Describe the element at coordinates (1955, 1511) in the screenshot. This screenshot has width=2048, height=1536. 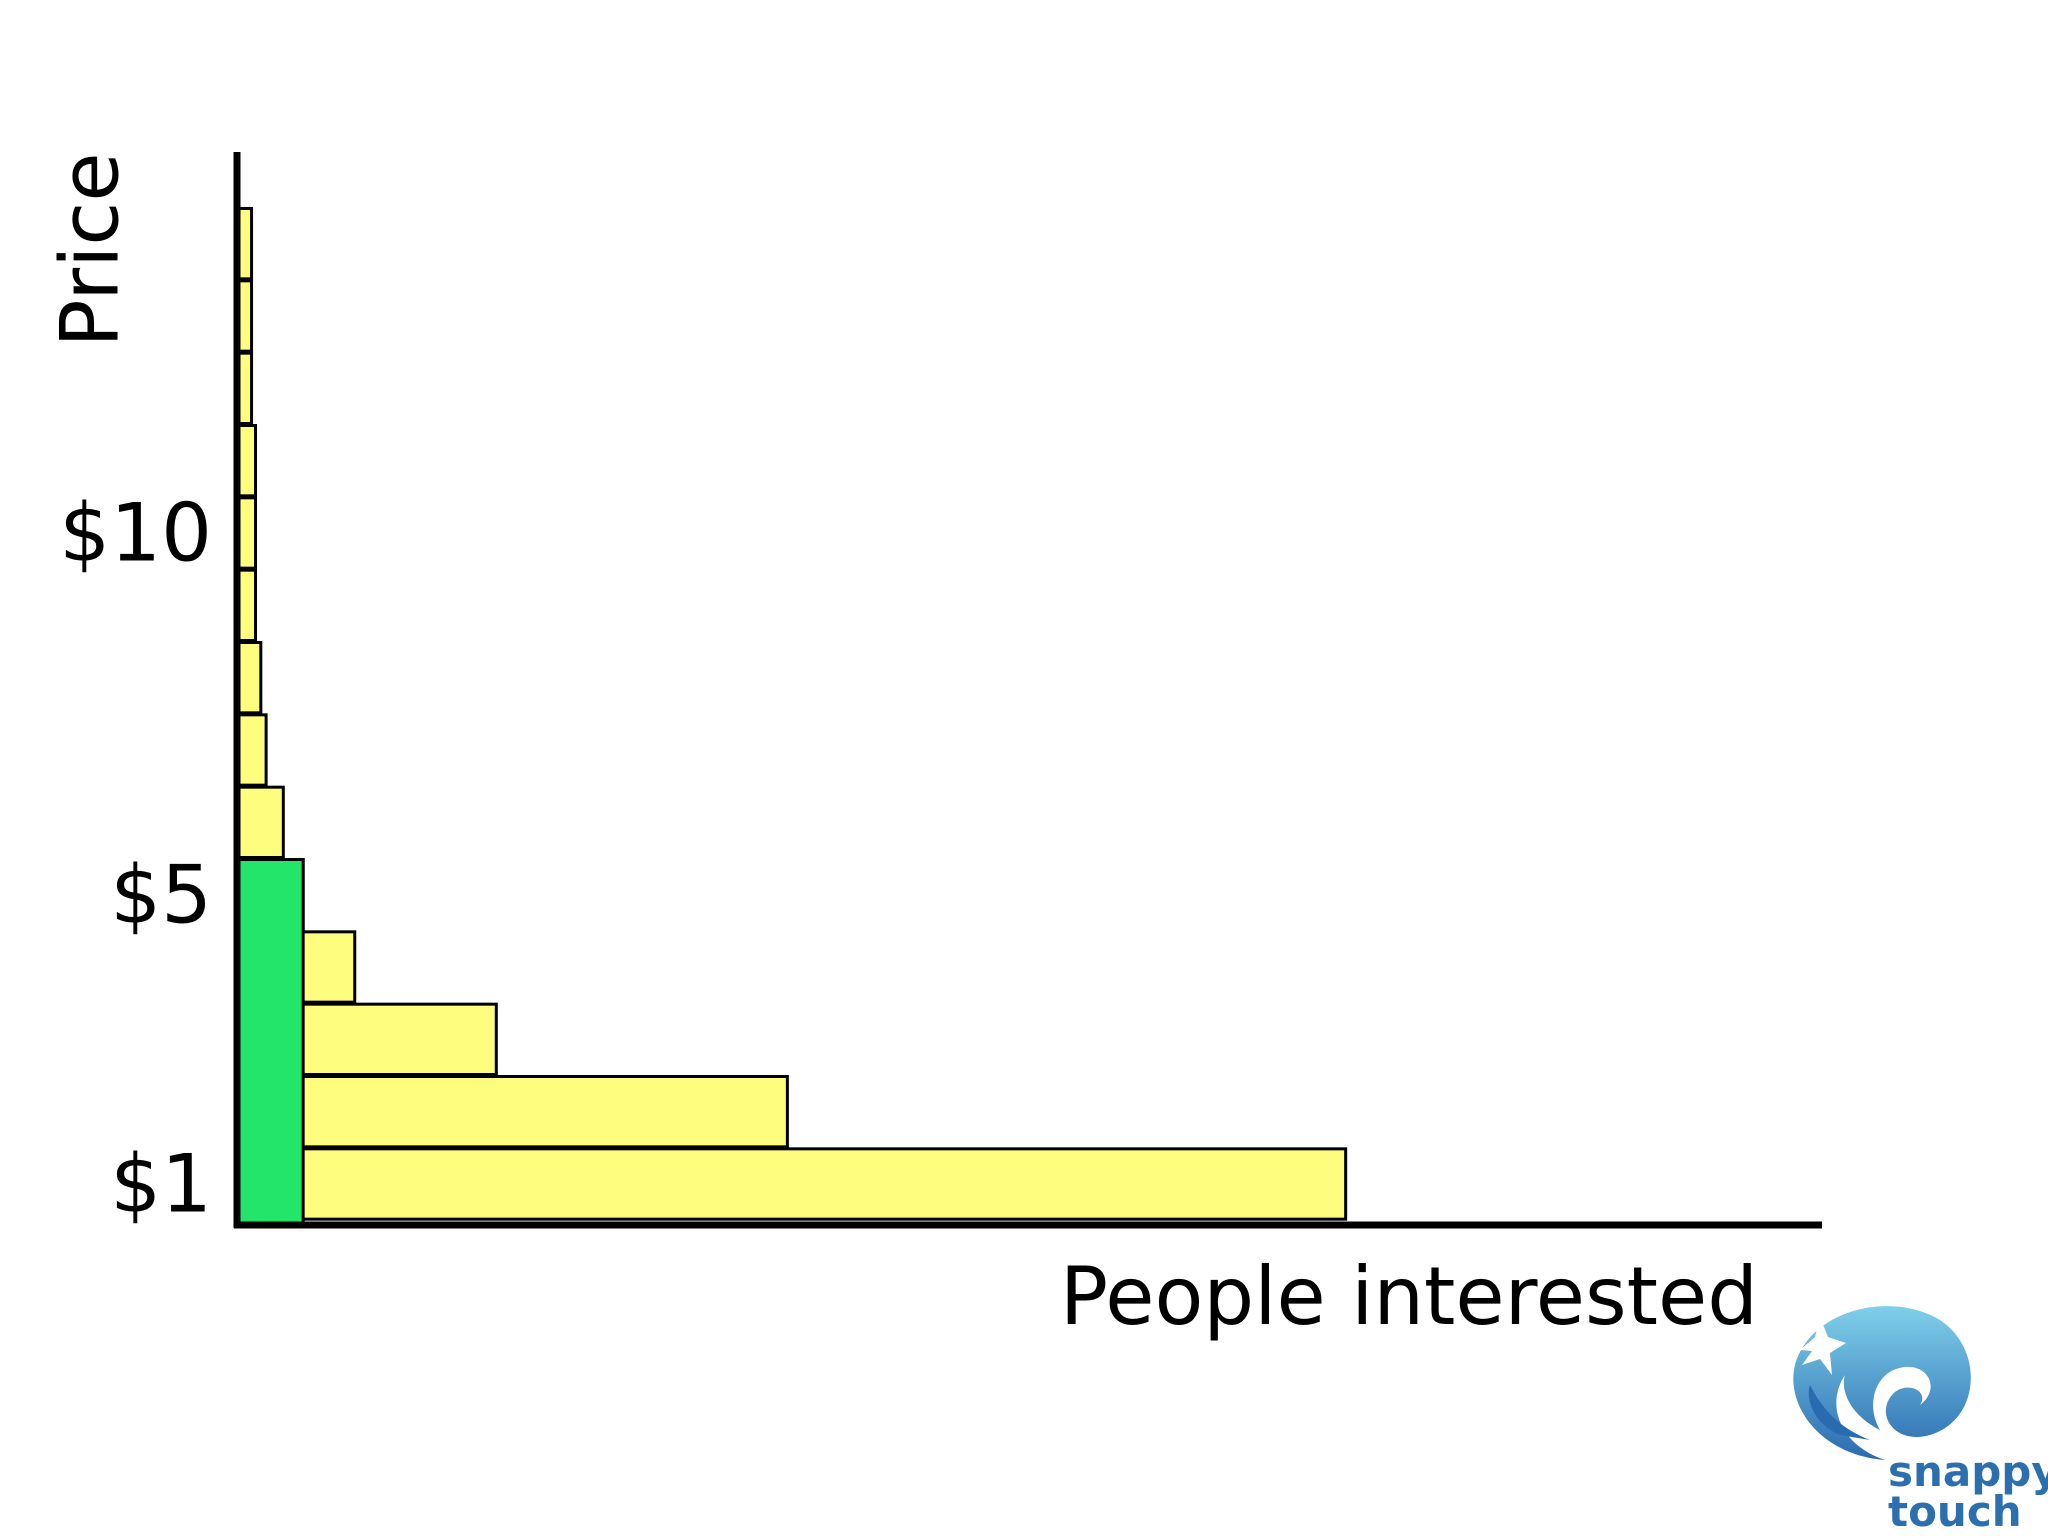
I see `logo-line-2: touch` at that location.